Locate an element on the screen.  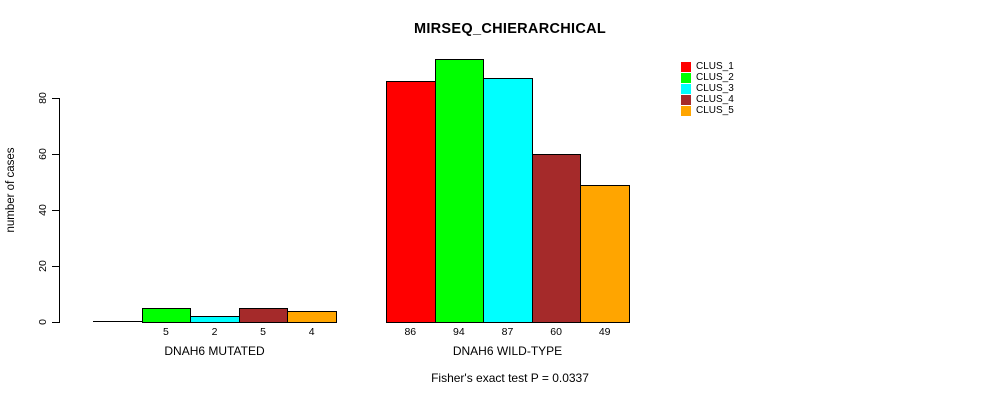
y-axis-tick-label: 80 is located at coordinates (43, 98).